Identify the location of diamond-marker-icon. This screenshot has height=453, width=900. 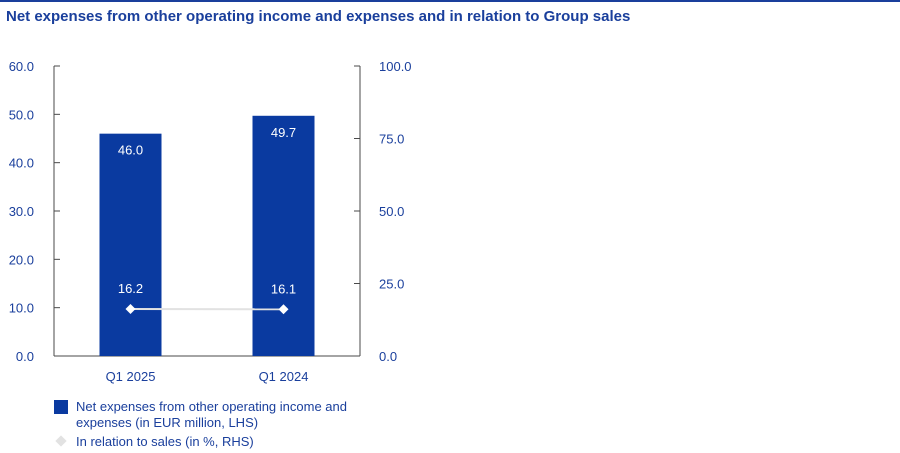
(60, 440).